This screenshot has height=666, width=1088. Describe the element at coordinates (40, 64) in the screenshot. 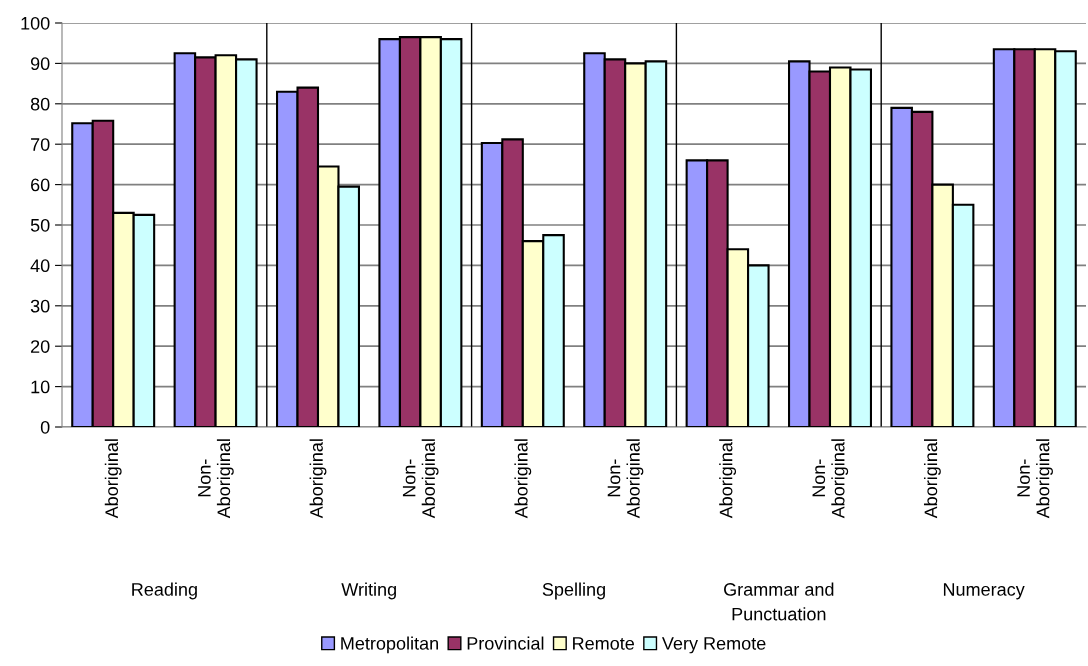

I see `y-tick-label: 90` at that location.